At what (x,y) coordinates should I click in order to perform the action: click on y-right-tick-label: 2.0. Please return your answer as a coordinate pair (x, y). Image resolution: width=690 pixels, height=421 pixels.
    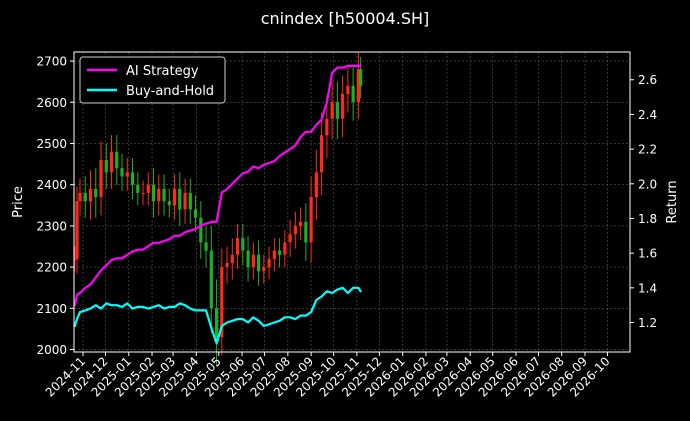
    Looking at the image, I should click on (647, 184).